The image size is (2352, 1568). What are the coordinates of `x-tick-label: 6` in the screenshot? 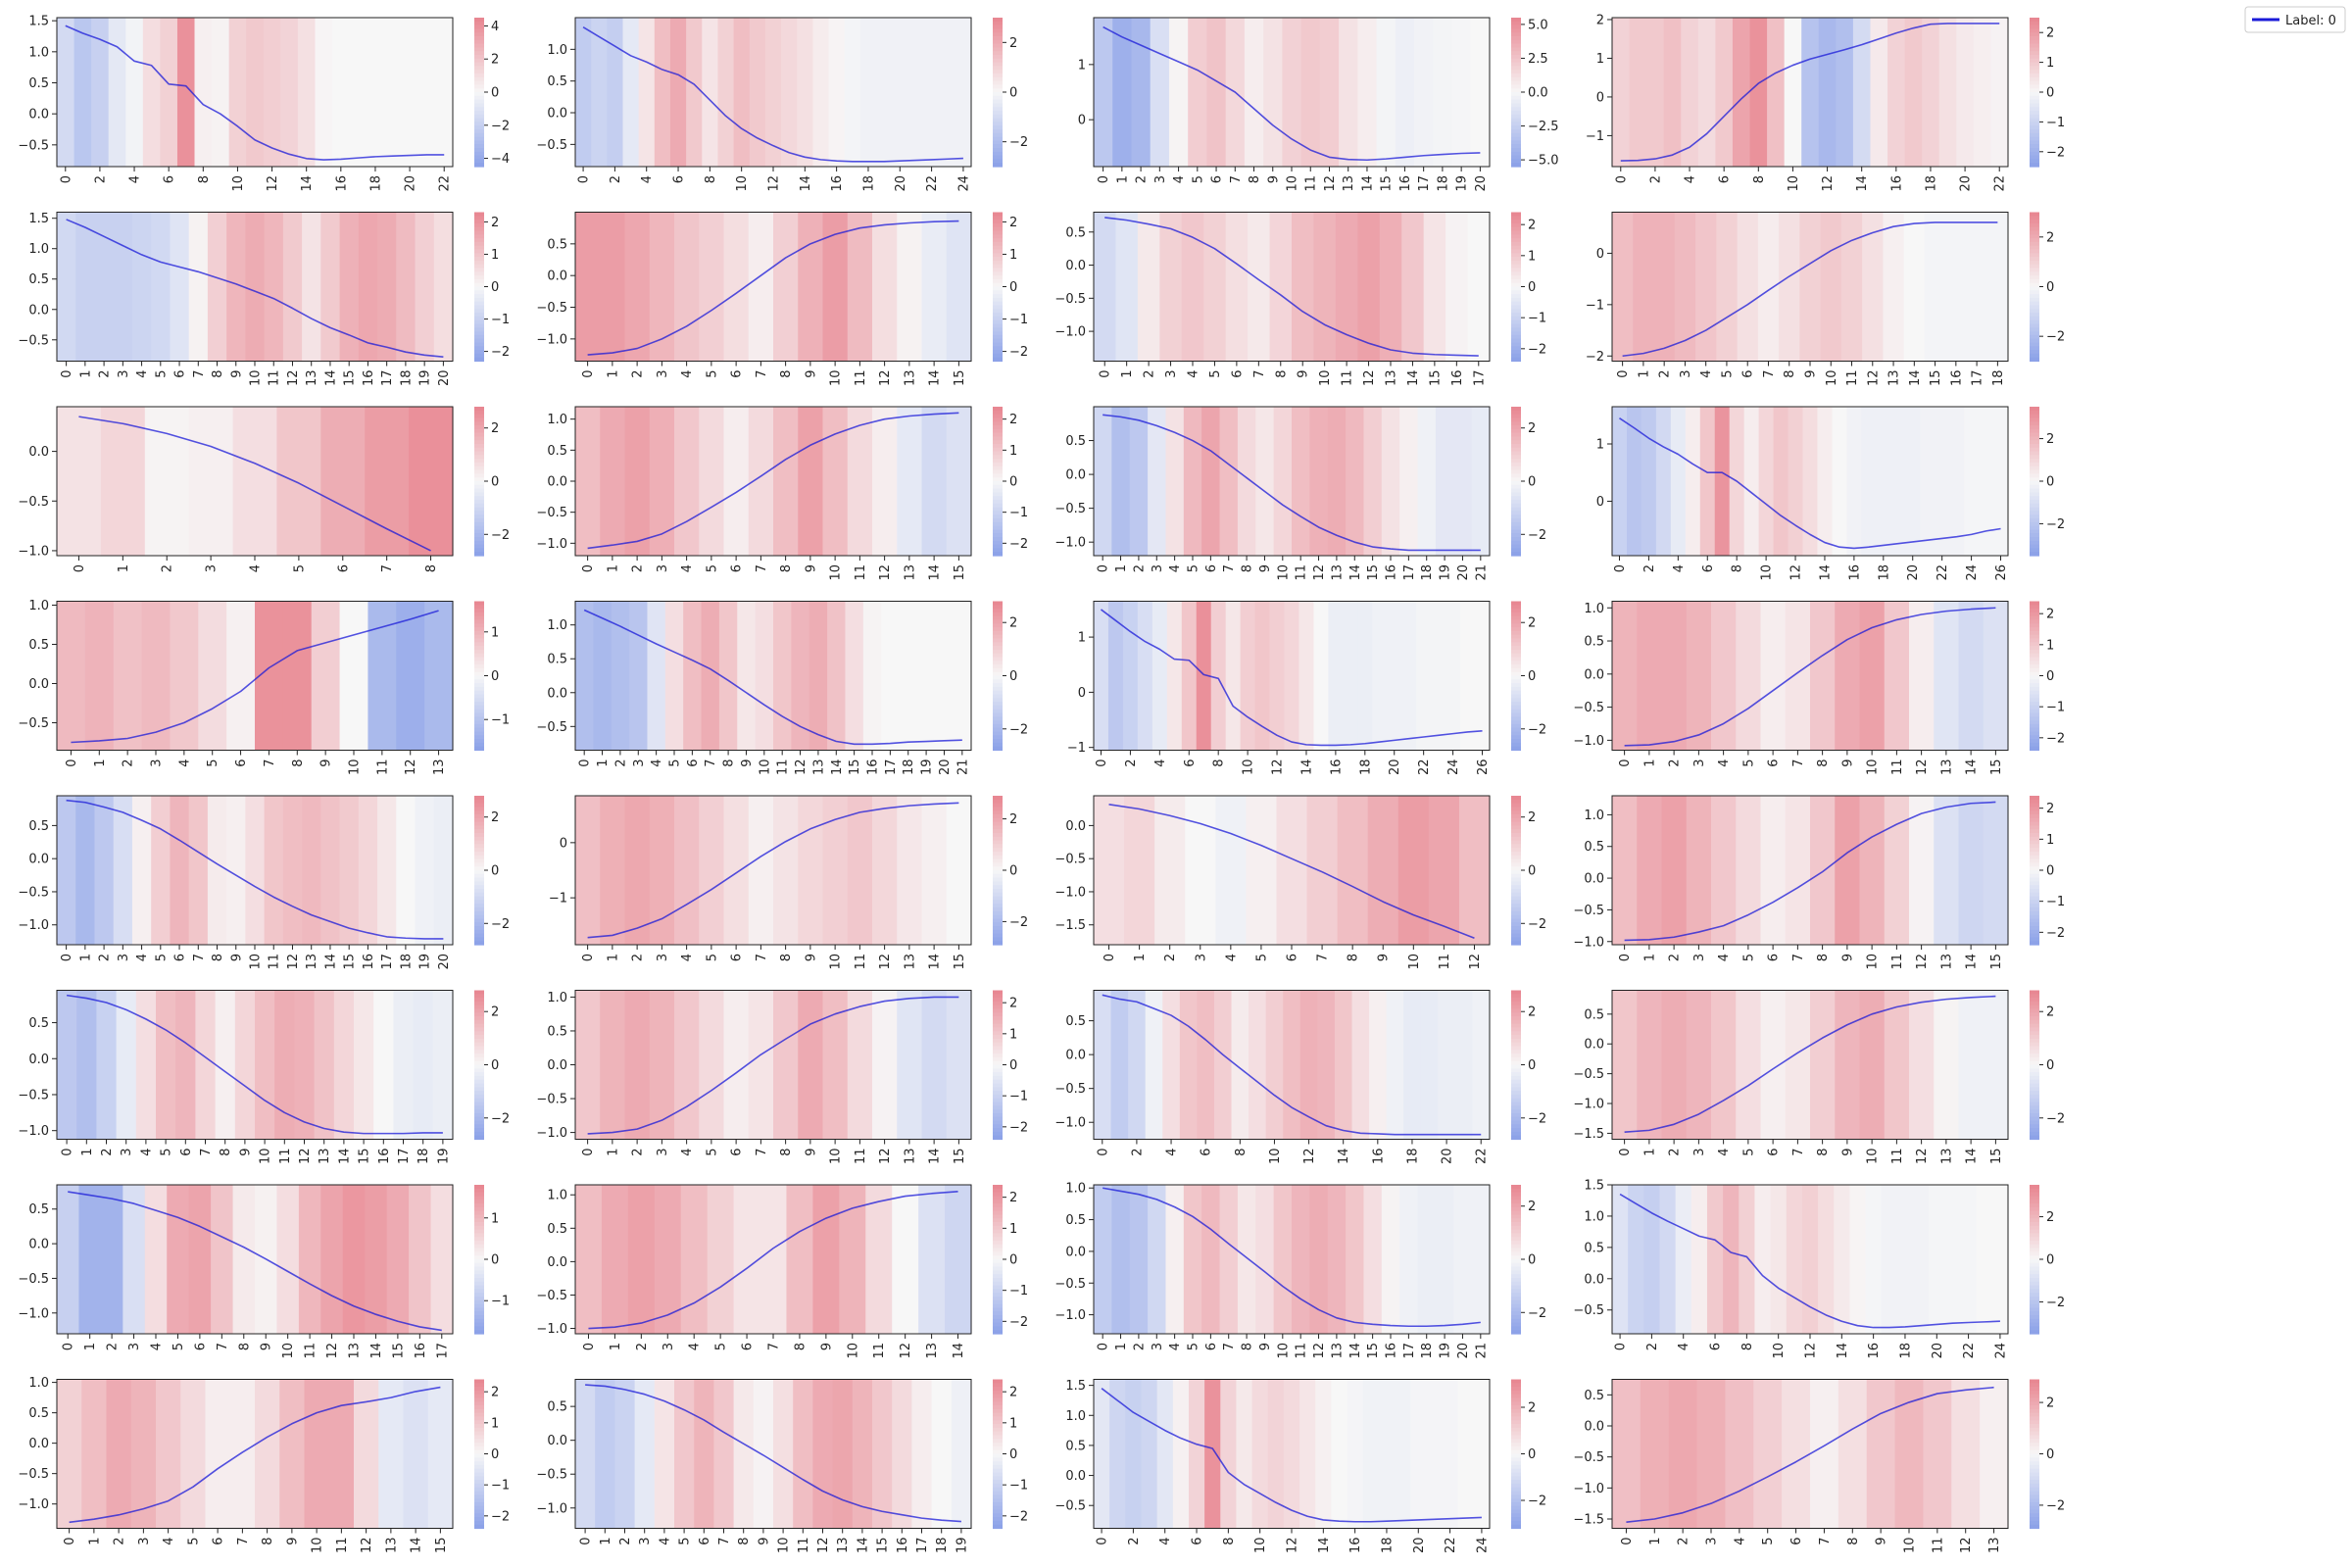 It's located at (170, 179).